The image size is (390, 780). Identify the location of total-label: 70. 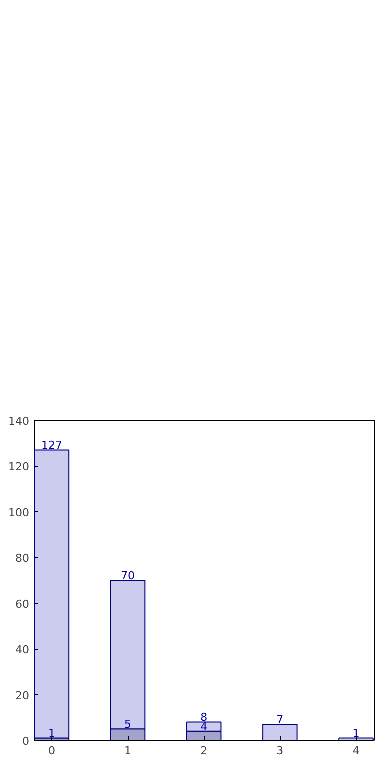
(128, 576).